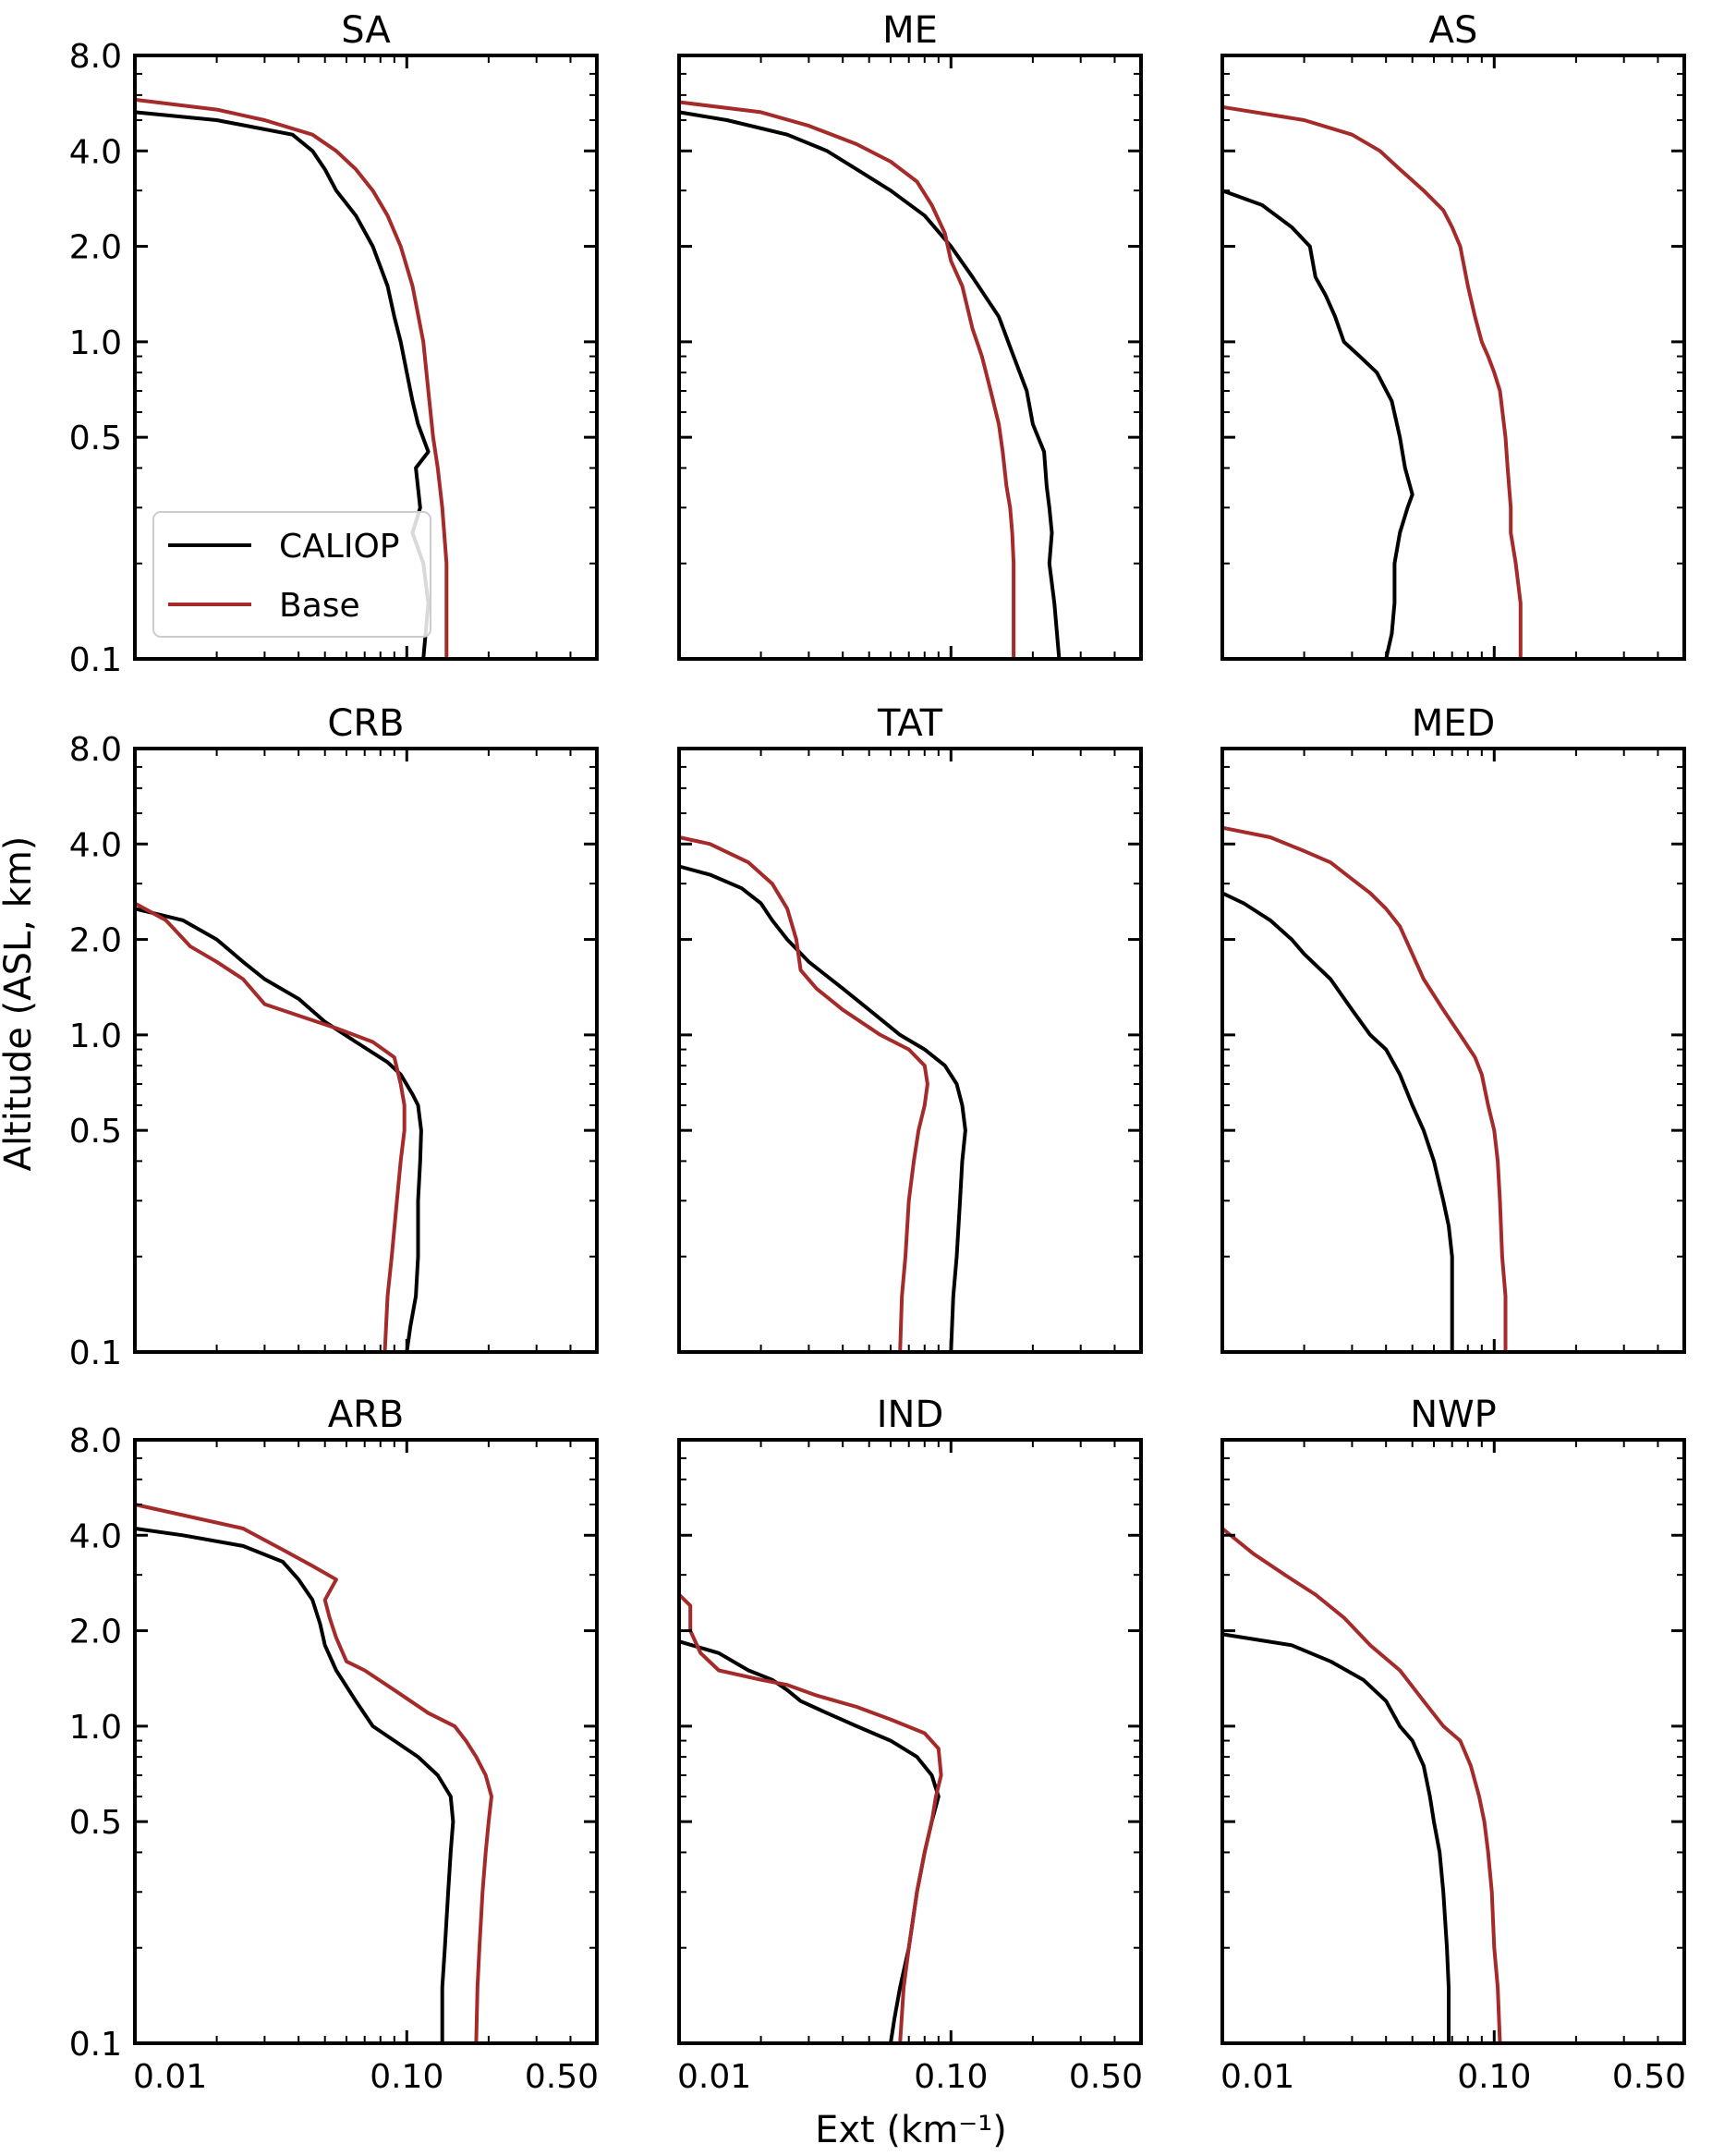 The image size is (1724, 2156). Describe the element at coordinates (910, 30) in the screenshot. I see `panel-title: ME` at that location.